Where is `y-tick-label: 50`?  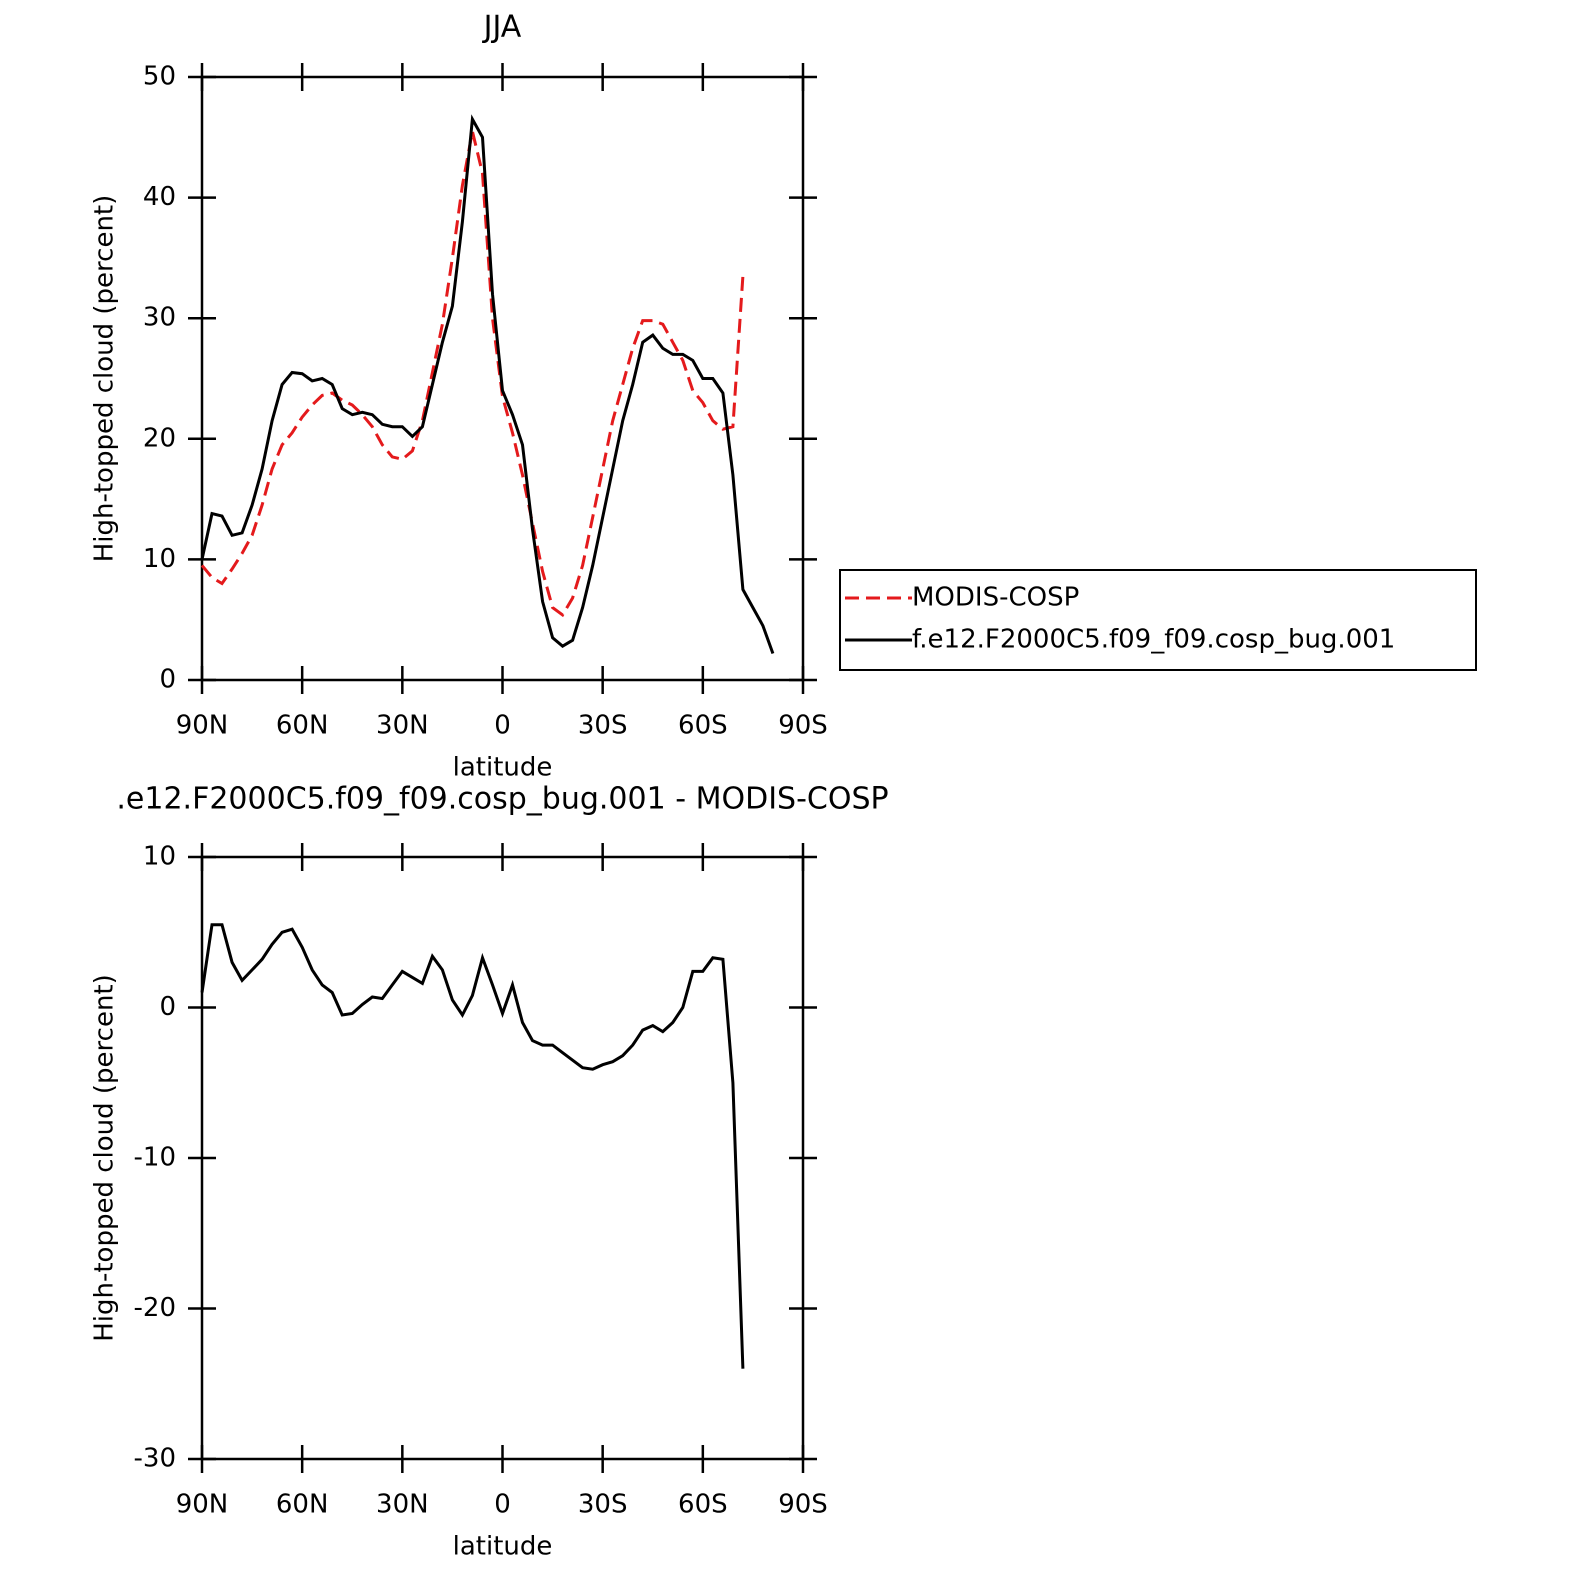 y-tick-label: 50 is located at coordinates (159, 77).